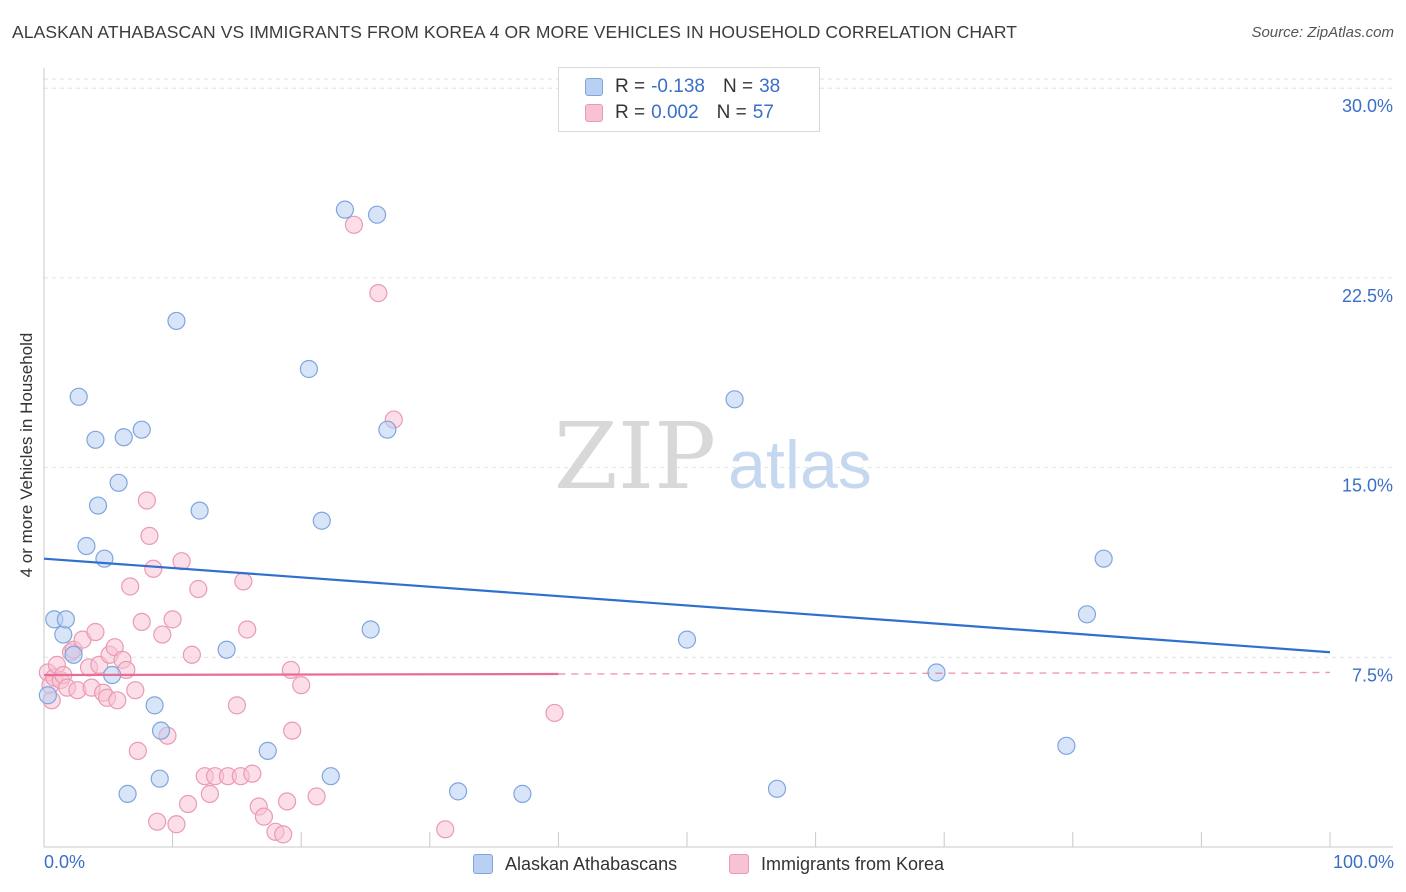  Describe the element at coordinates (26, 455) in the screenshot. I see `y-axis-label: 4 or more Vehicles in Household` at that location.